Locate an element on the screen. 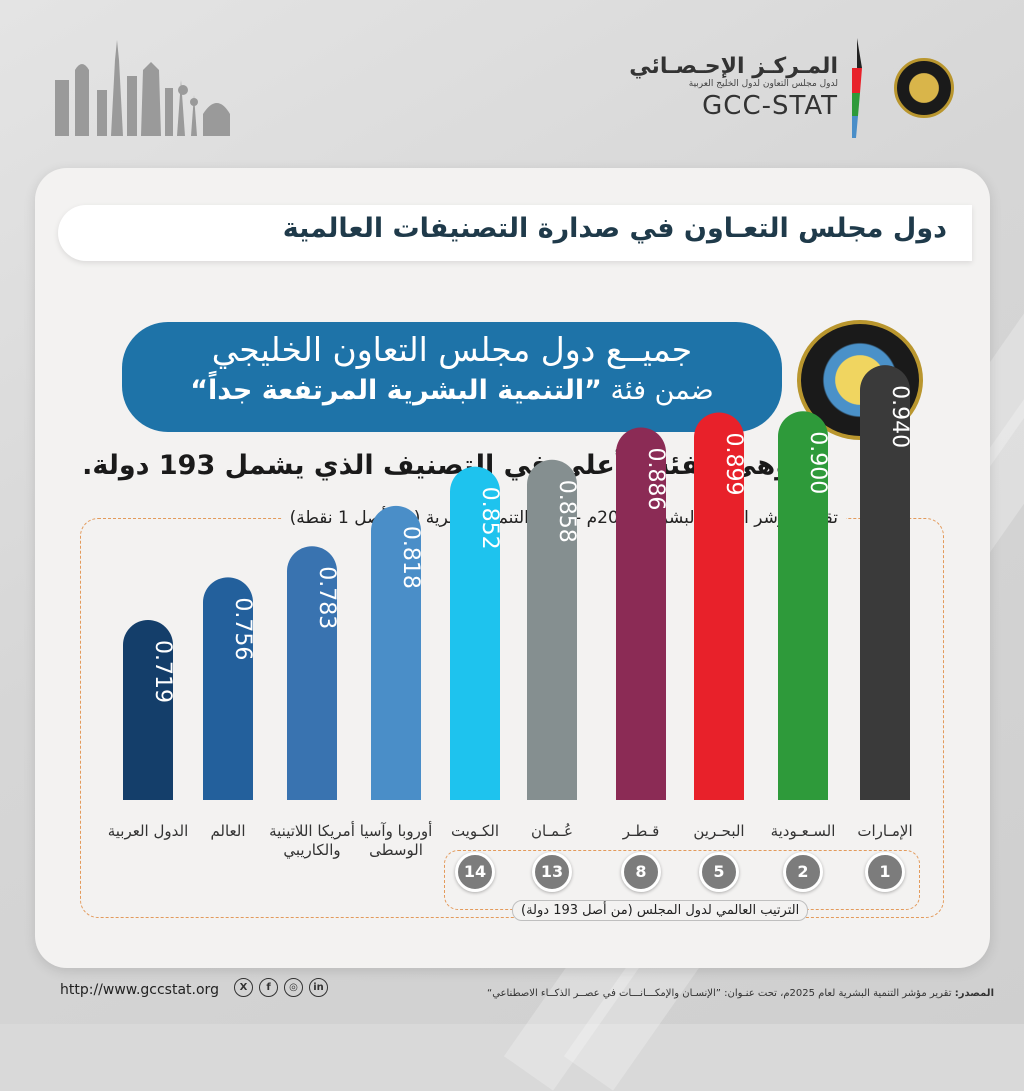 The height and width of the screenshot is (1091, 1024). category-label: الدول العربية is located at coordinates (148, 831).